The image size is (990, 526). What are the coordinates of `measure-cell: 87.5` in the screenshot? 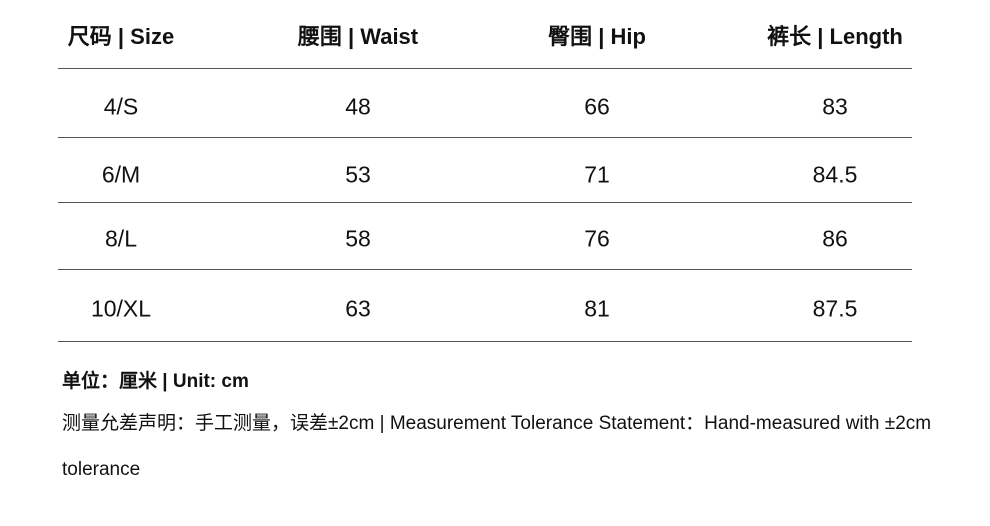 It's located at (835, 308).